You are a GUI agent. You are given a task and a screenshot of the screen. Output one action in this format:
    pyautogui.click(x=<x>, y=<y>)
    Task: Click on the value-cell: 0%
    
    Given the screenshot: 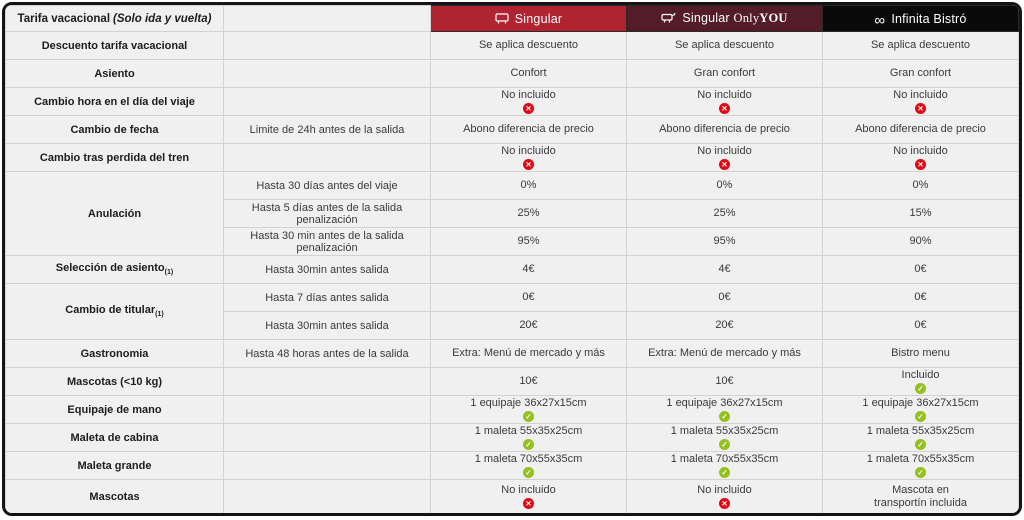 What is the action you would take?
    pyautogui.click(x=724, y=185)
    